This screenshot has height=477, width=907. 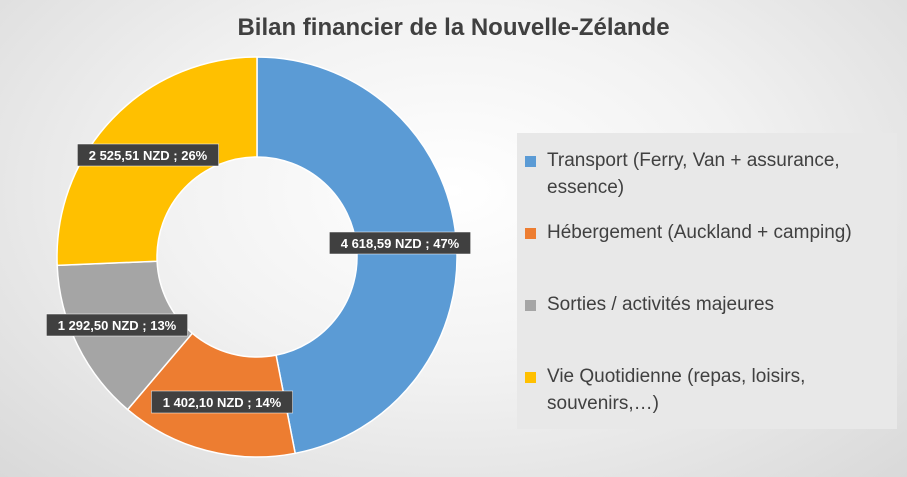 I want to click on legend-item: Hébergement (Auckland + camping), so click(x=707, y=232).